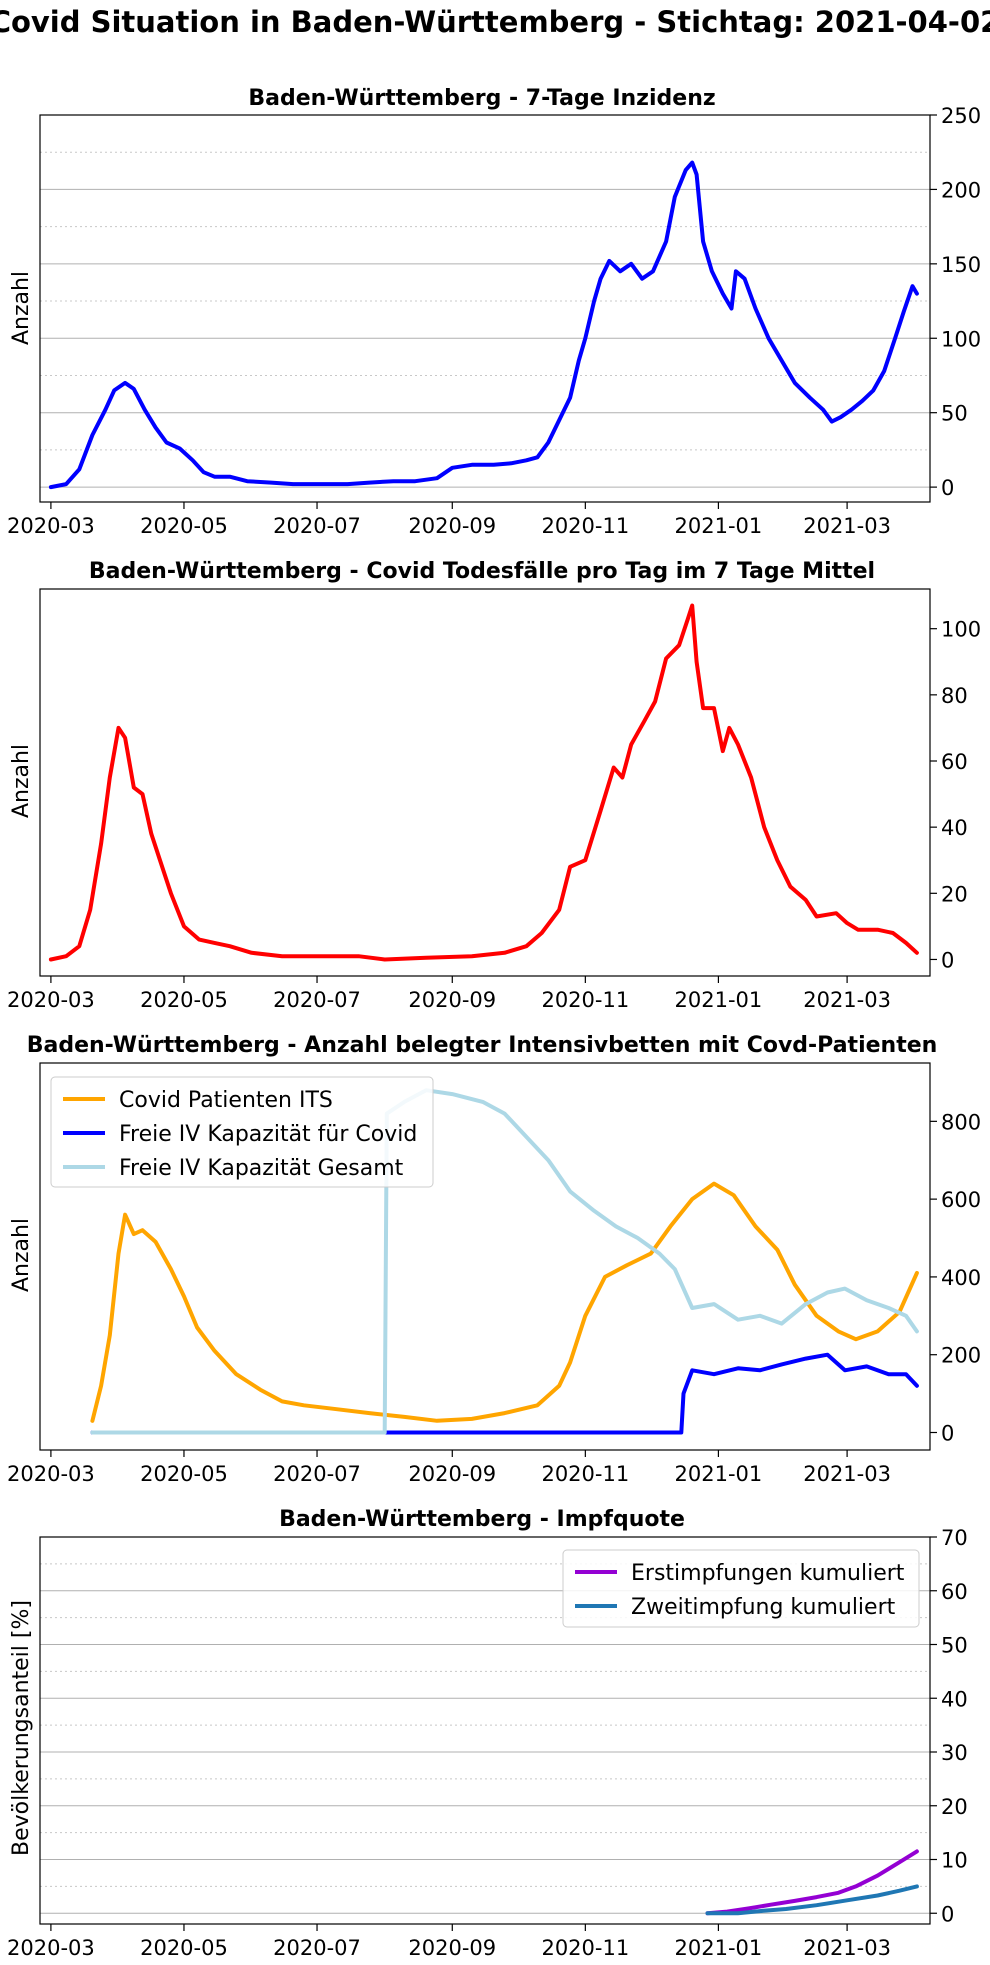  I want to click on legend-label: Freie IV Kapazität Gesamt, so click(261, 1168).